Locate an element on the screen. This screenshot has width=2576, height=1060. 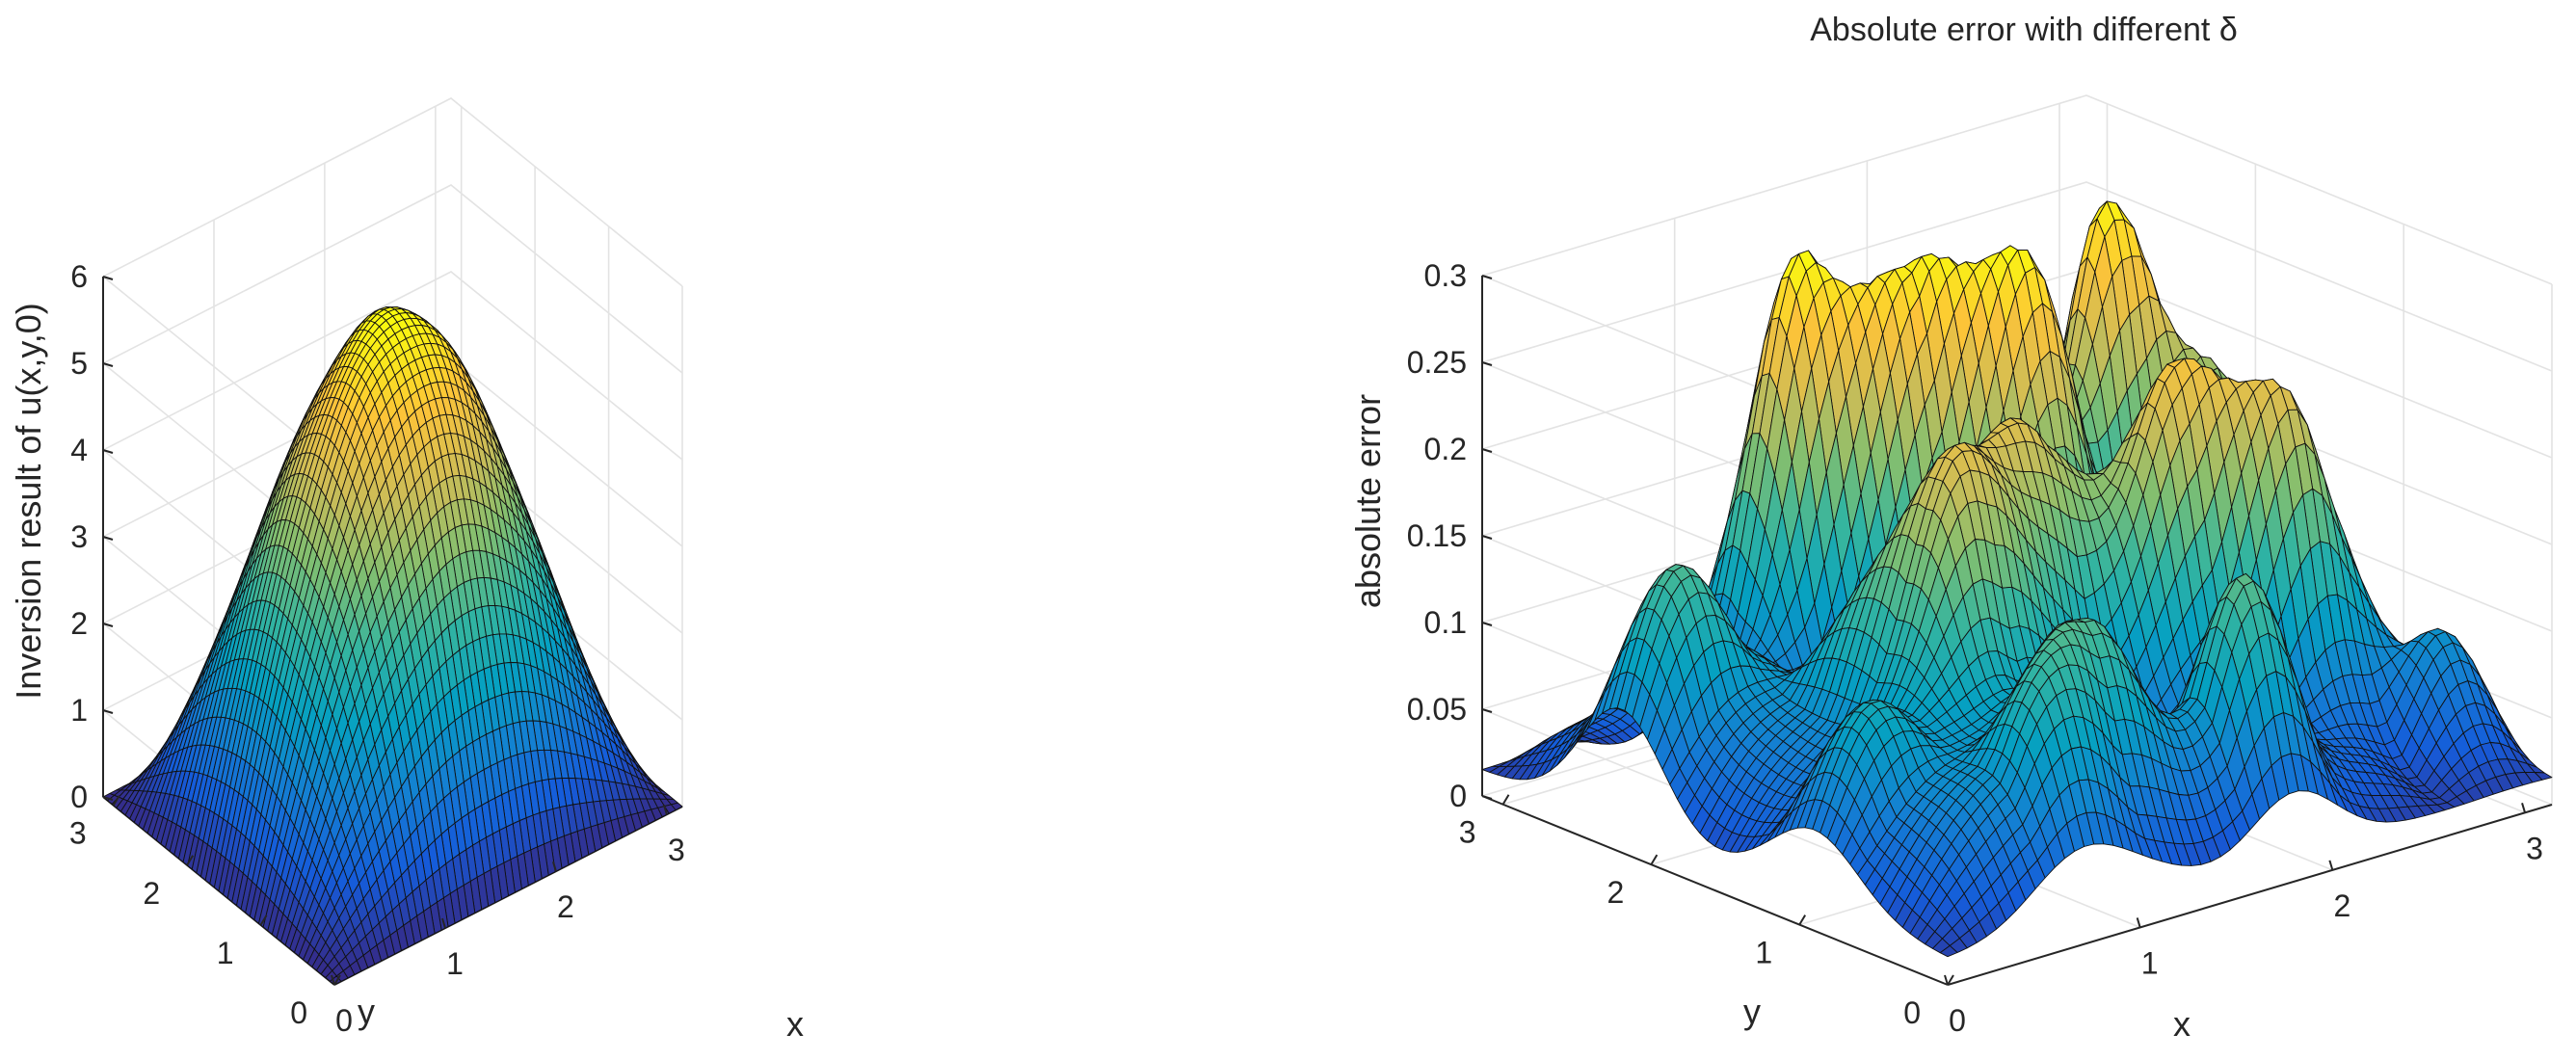
x-axis-label: x is located at coordinates (795, 1024).